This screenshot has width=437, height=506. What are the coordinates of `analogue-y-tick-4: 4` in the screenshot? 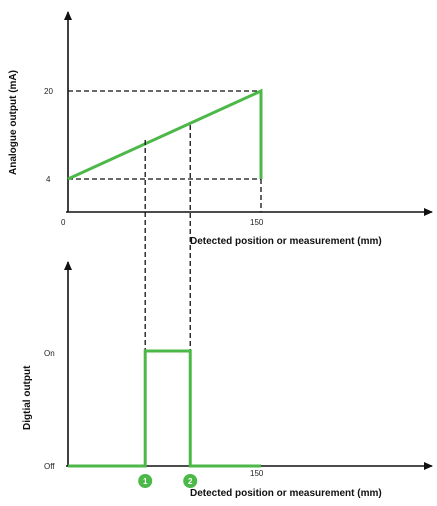 It's located at (48, 179).